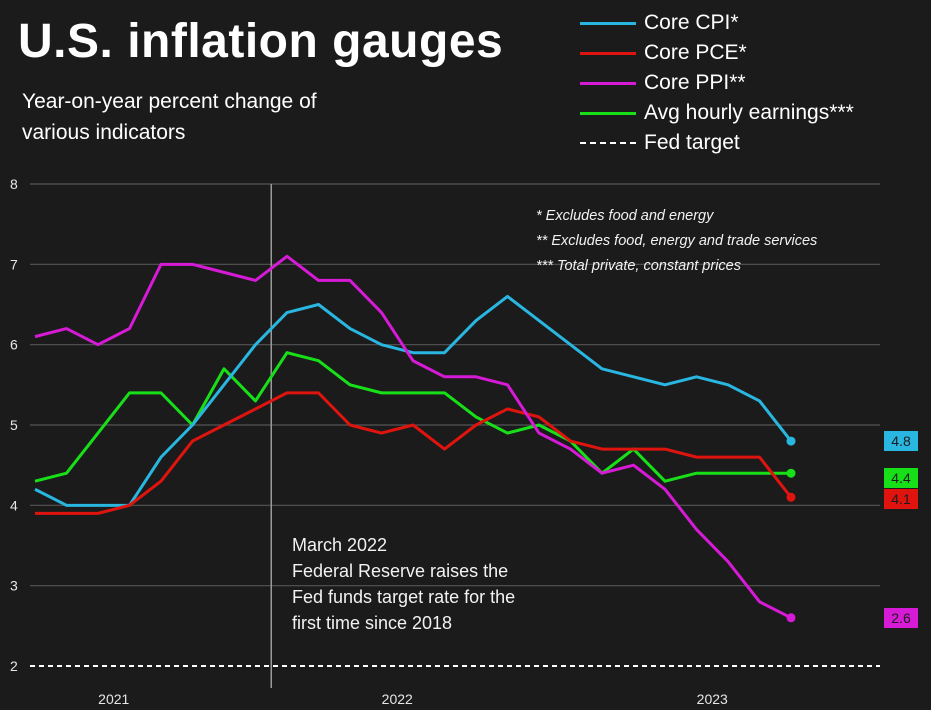 This screenshot has width=931, height=710. What do you see at coordinates (14, 345) in the screenshot?
I see `y-tick-label: 6` at bounding box center [14, 345].